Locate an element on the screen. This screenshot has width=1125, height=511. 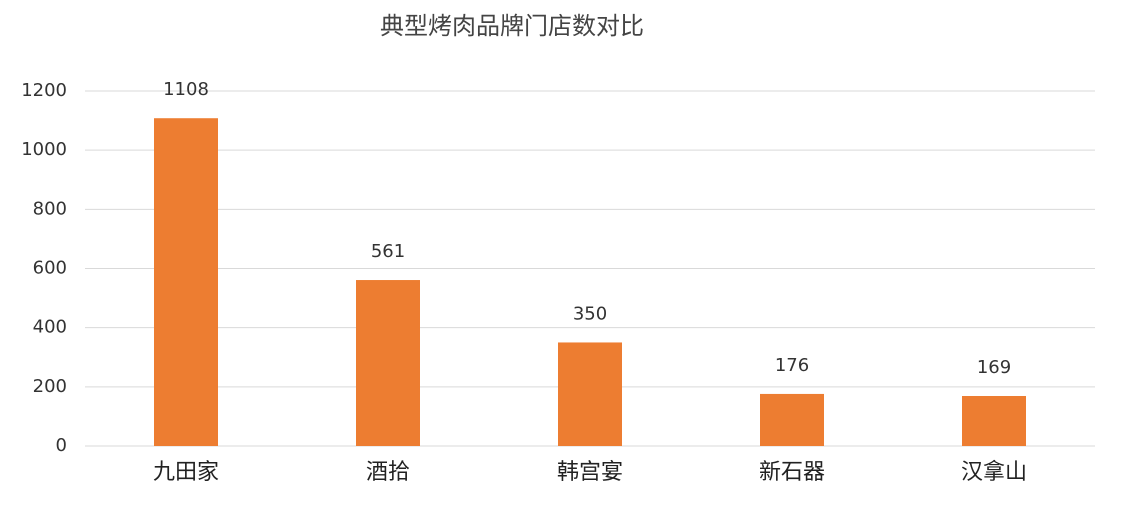
x-tick-label: 汉拿山 is located at coordinates (994, 472).